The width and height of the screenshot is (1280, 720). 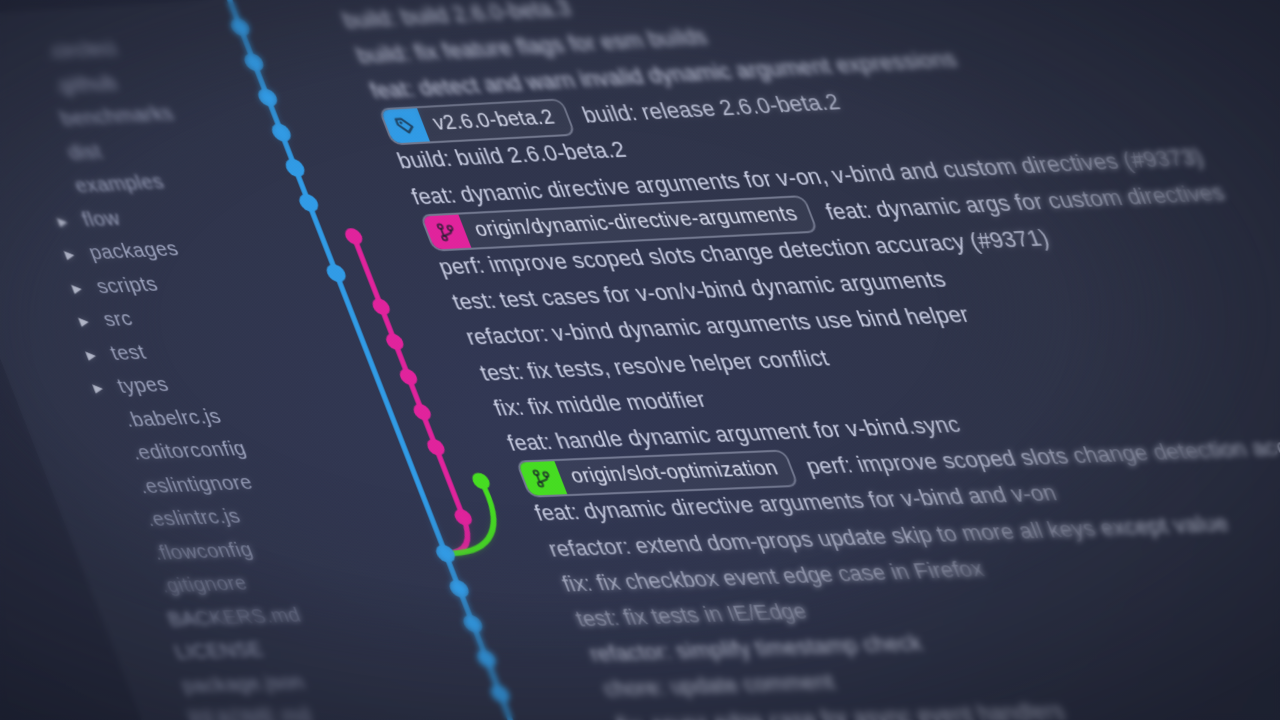 I want to click on tree-item-label: scripts, so click(x=127, y=285).